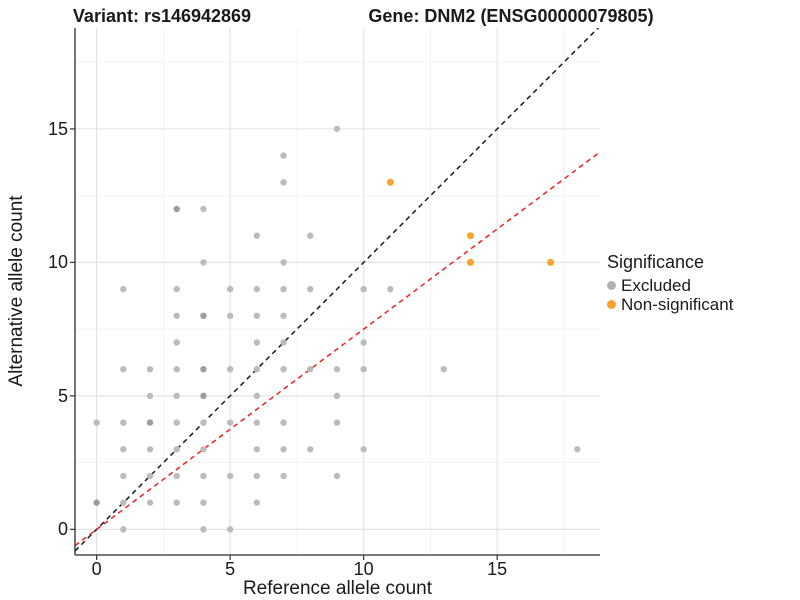 Image resolution: width=800 pixels, height=600 pixels. I want to click on x-axis-title: Reference allele count, so click(337, 588).